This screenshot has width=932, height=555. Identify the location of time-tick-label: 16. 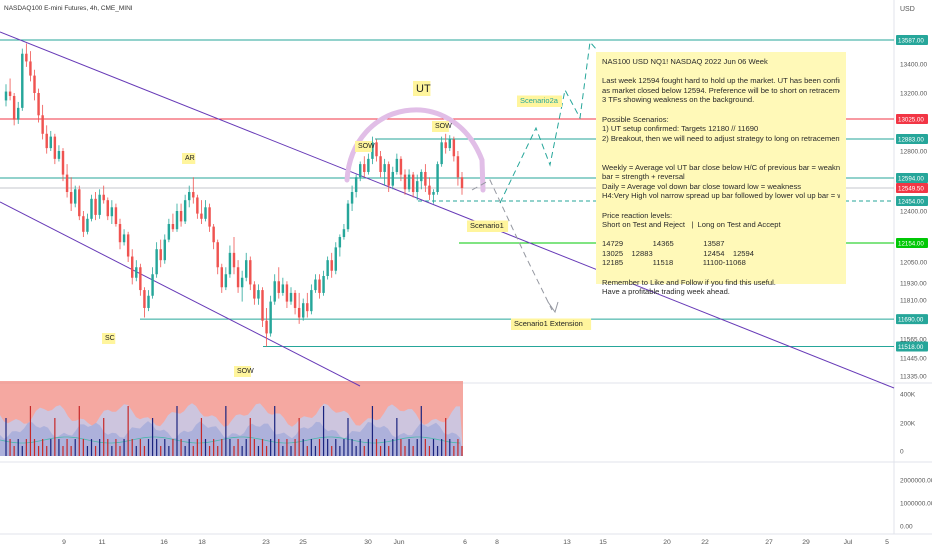
(164, 542).